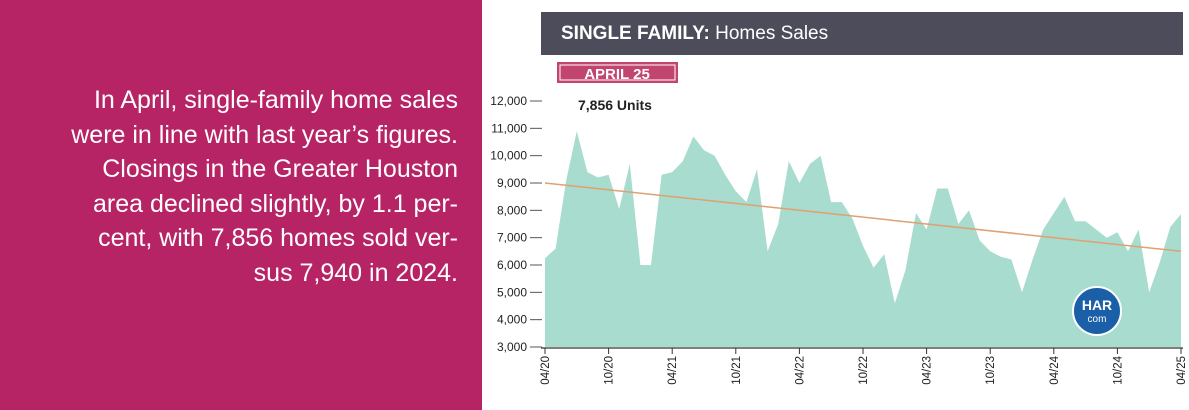 This screenshot has width=1189, height=410. What do you see at coordinates (508, 101) in the screenshot?
I see `y-tick-label: 12,000` at bounding box center [508, 101].